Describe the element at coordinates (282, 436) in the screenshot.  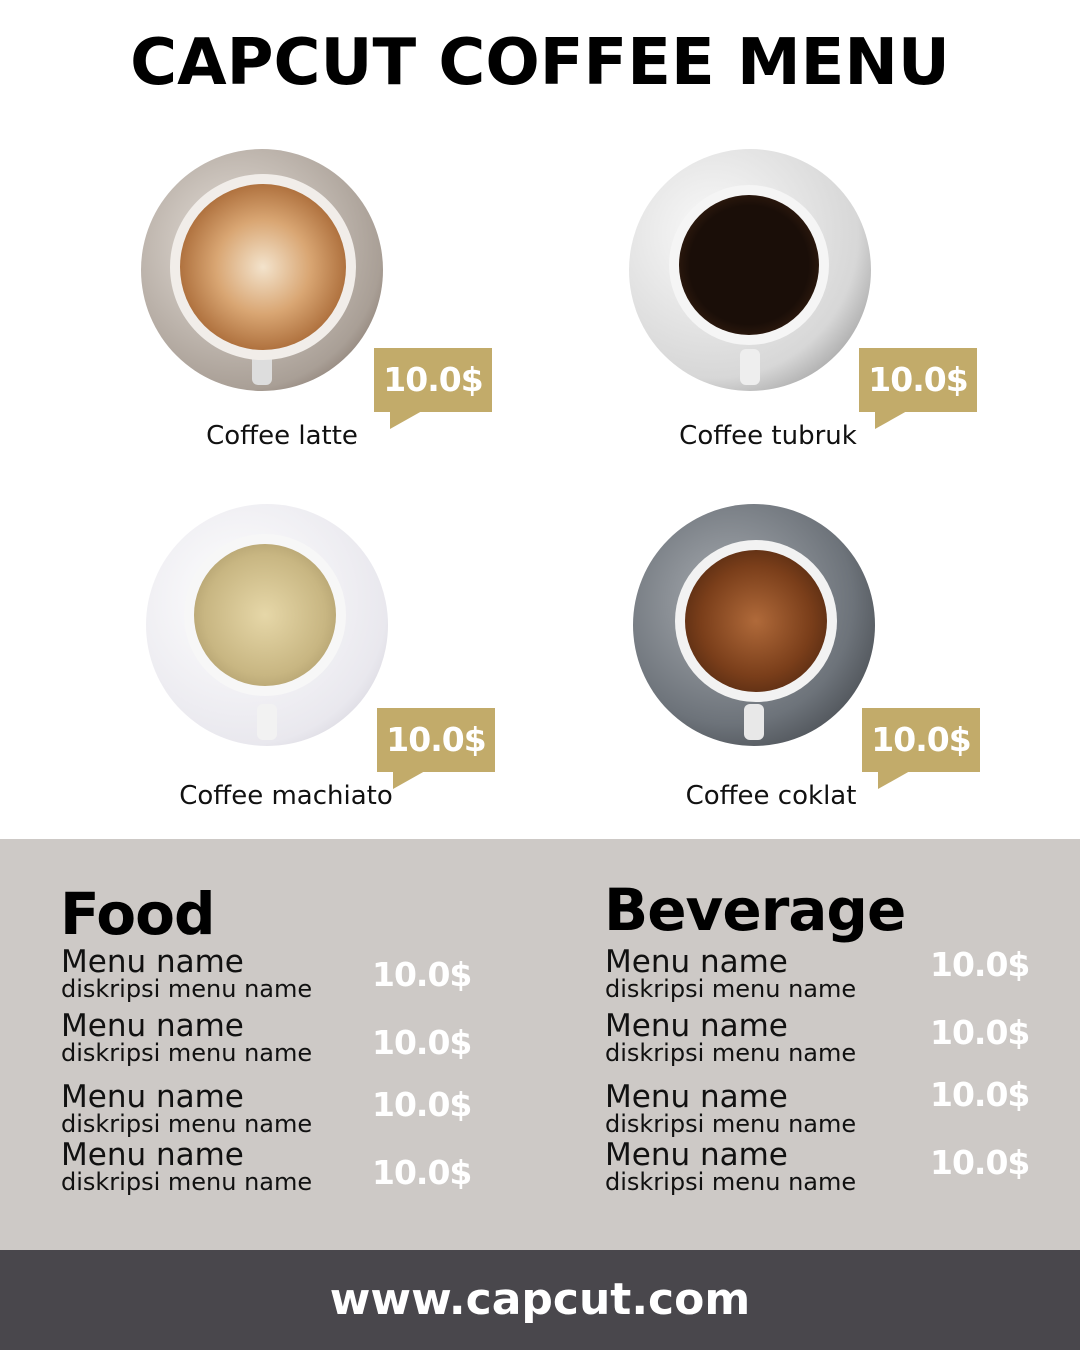
I see `product-name: Coffee latte` at that location.